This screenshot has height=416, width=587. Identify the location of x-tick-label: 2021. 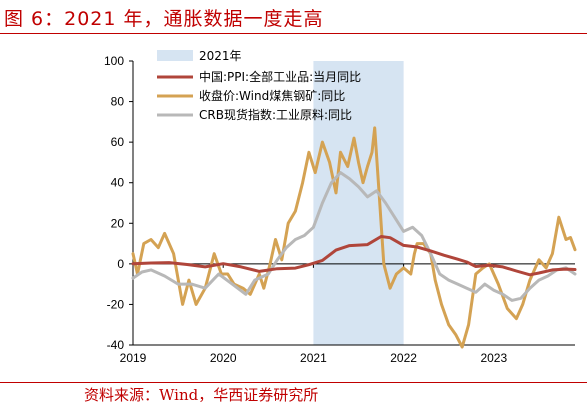
(313, 358).